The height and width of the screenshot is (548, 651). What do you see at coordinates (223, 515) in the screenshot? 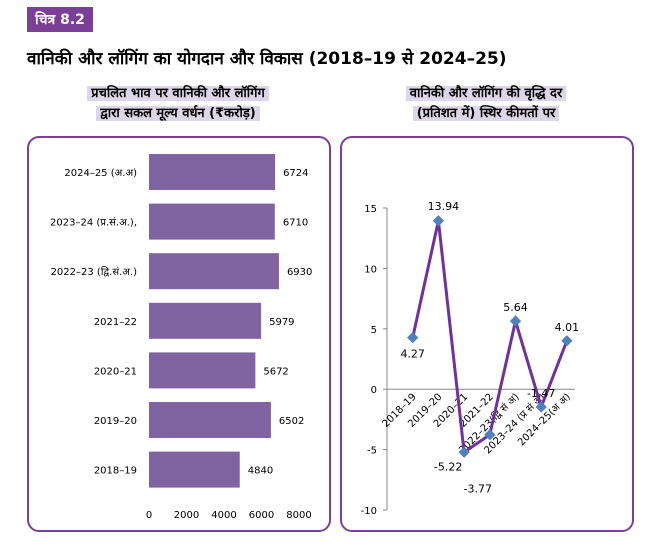
I see `x-tick-label: 4000` at bounding box center [223, 515].